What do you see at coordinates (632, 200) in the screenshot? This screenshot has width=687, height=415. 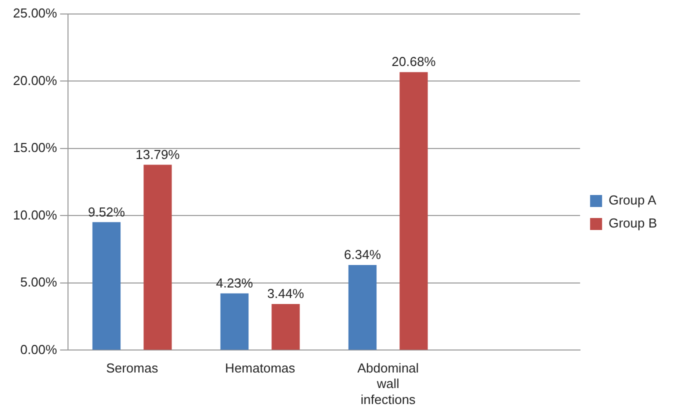 I see `legend-label: Group A` at bounding box center [632, 200].